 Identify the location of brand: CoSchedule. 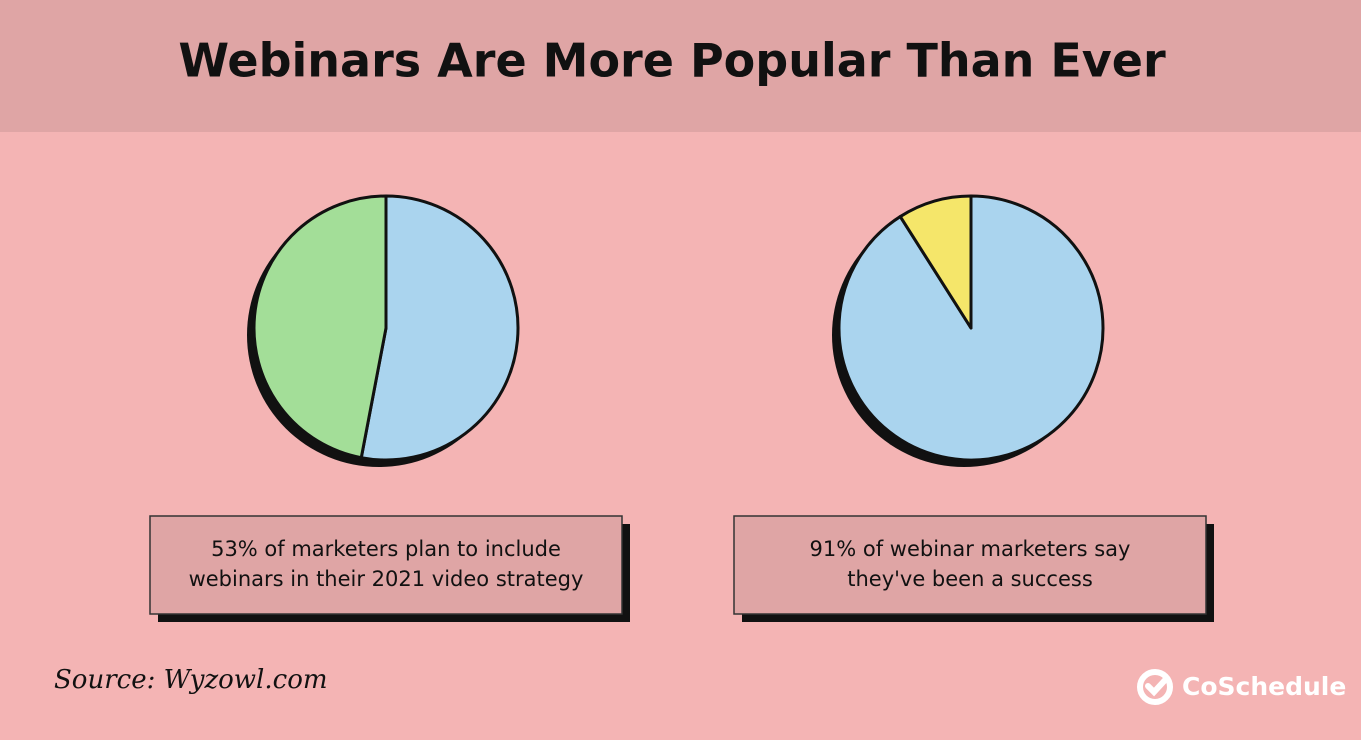
(1264, 686).